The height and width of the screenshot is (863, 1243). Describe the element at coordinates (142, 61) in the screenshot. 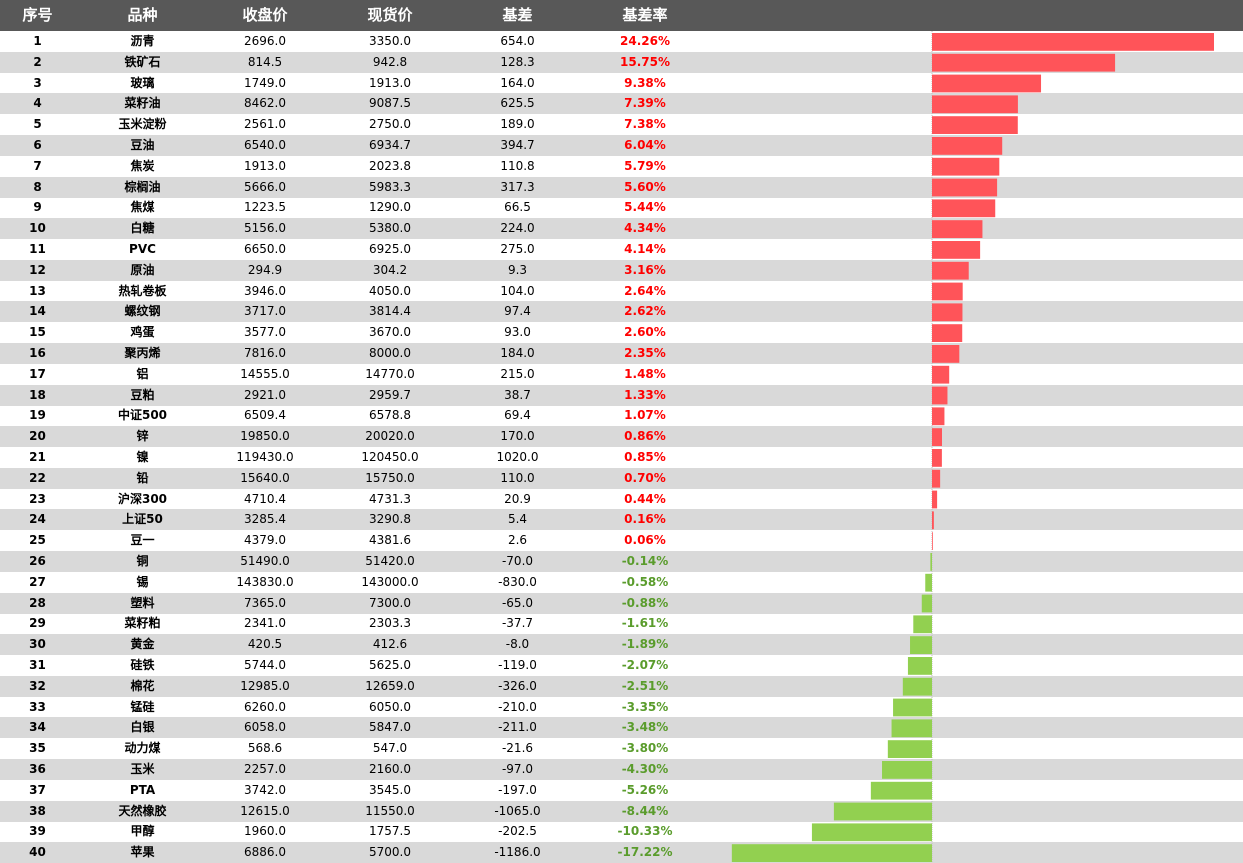

I see `row-name: 铁矿石` at that location.